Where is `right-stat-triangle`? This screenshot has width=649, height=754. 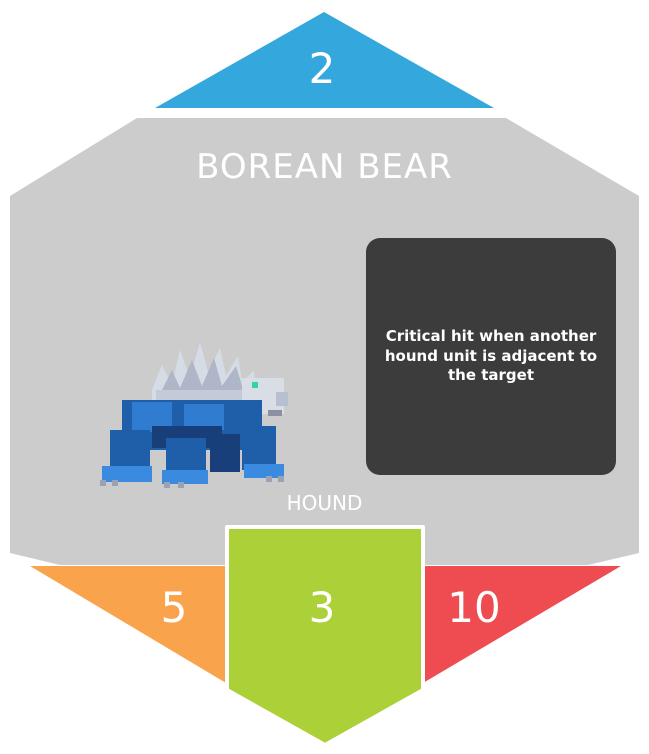 right-stat-triangle is located at coordinates (522, 624).